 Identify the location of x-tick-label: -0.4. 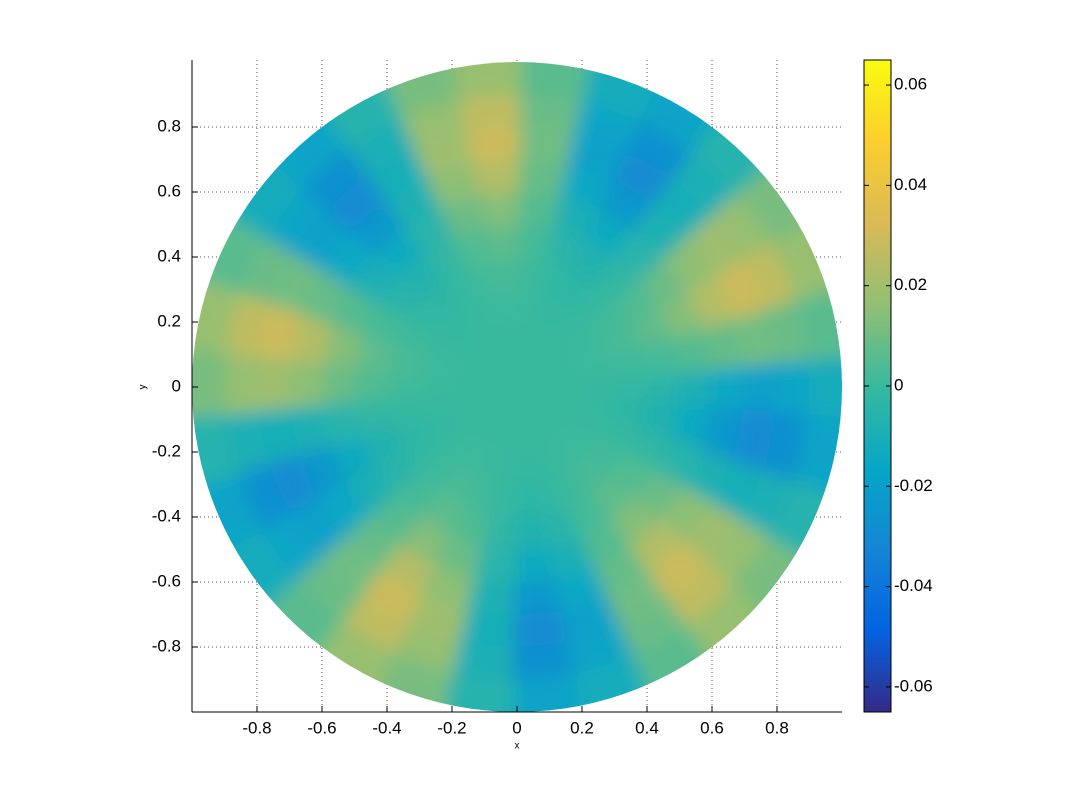
(386, 727).